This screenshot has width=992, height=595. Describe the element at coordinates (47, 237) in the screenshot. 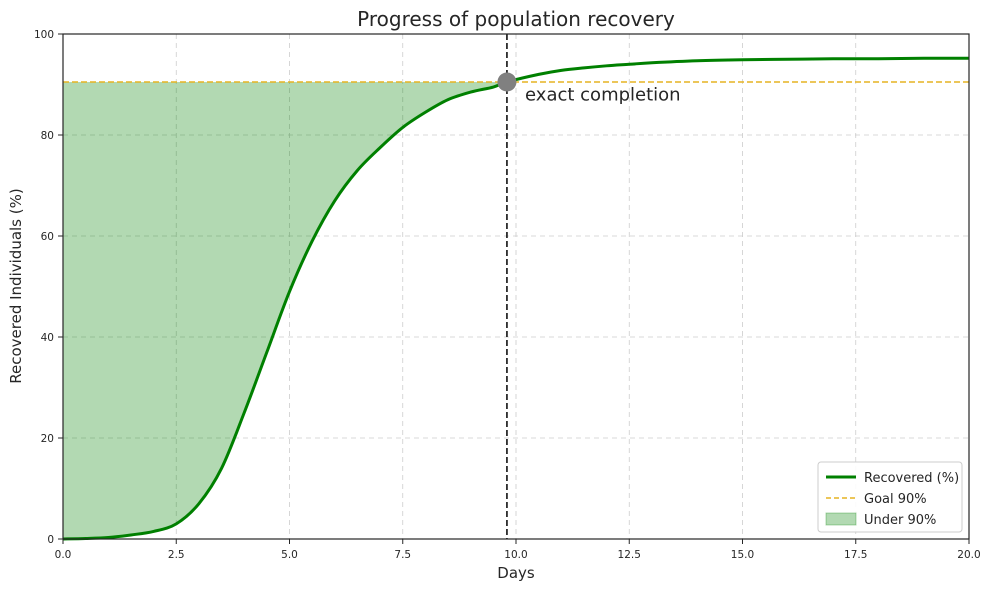

I see `y-tick-label: 60` at that location.